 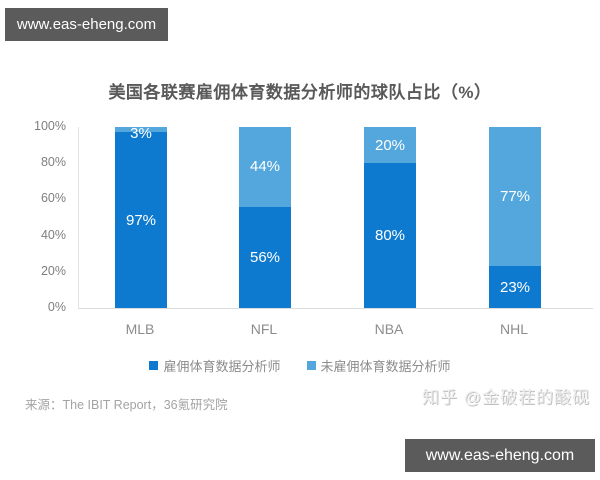 I want to click on watermark-bottom-text: www.eas-eheng.com, so click(x=500, y=455).